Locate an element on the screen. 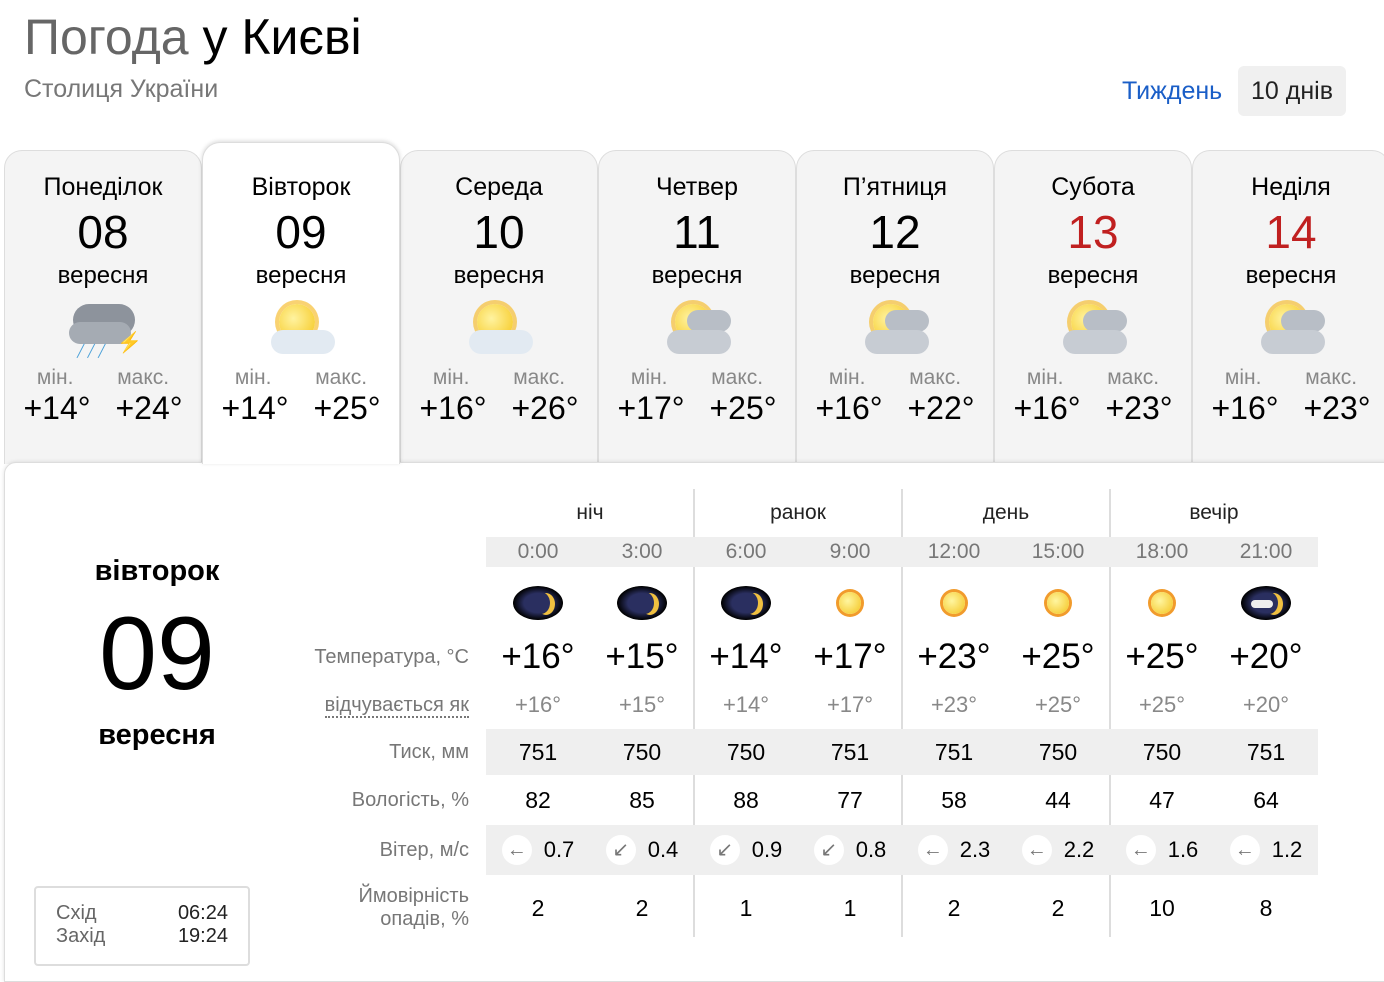 This screenshot has height=982, width=1384. min-temp: +17° is located at coordinates (651, 408).